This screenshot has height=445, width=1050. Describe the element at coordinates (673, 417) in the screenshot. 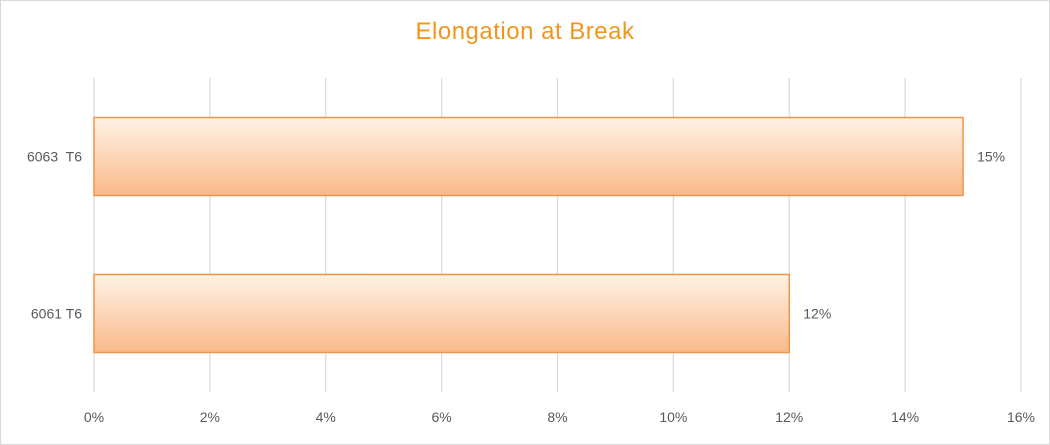

I see `x-tick-label: 10%` at that location.